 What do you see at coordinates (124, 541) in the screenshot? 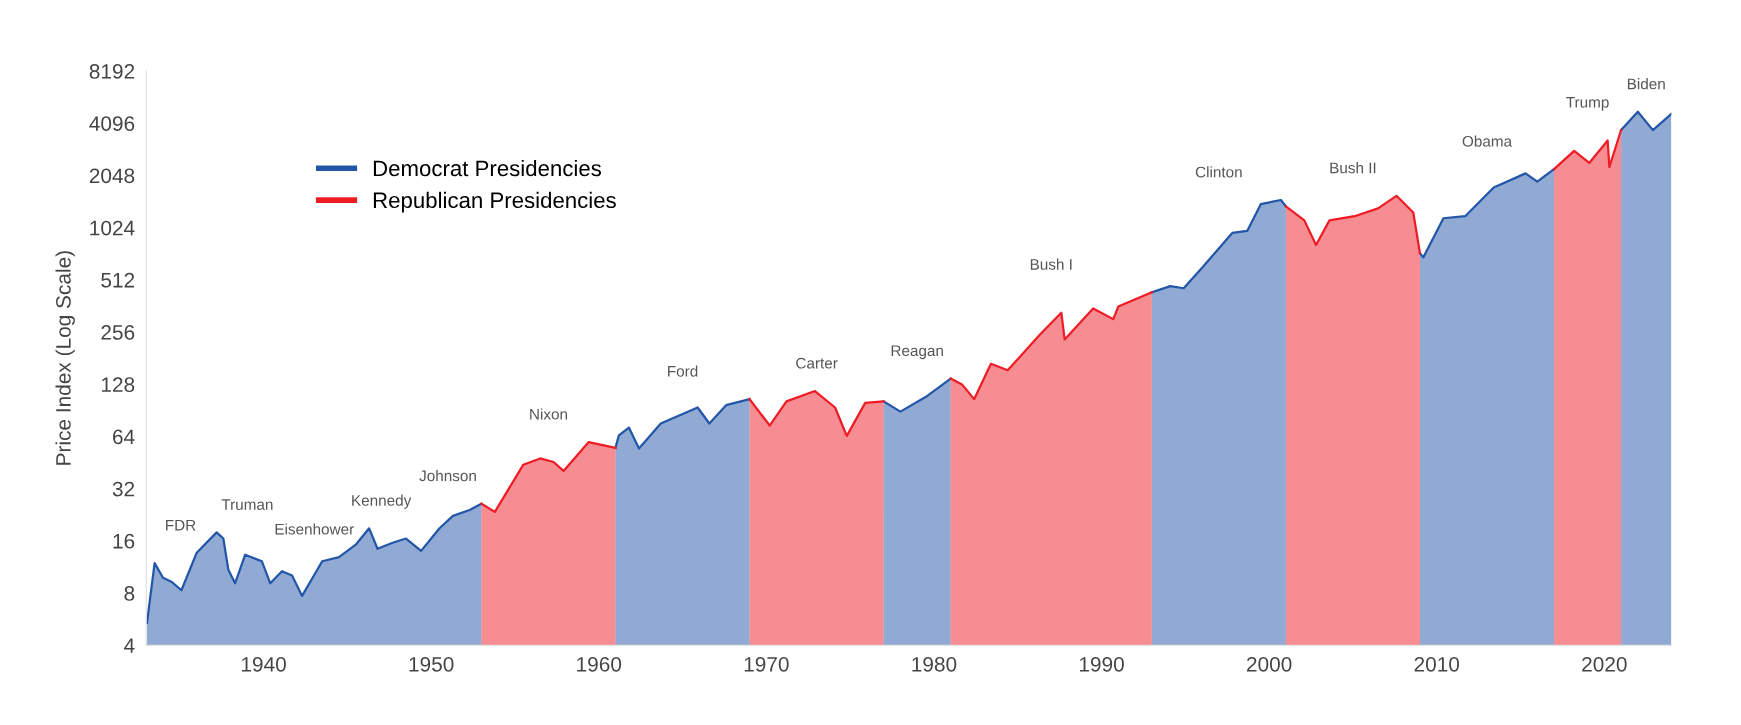
I see `y-tick-label: 16` at bounding box center [124, 541].